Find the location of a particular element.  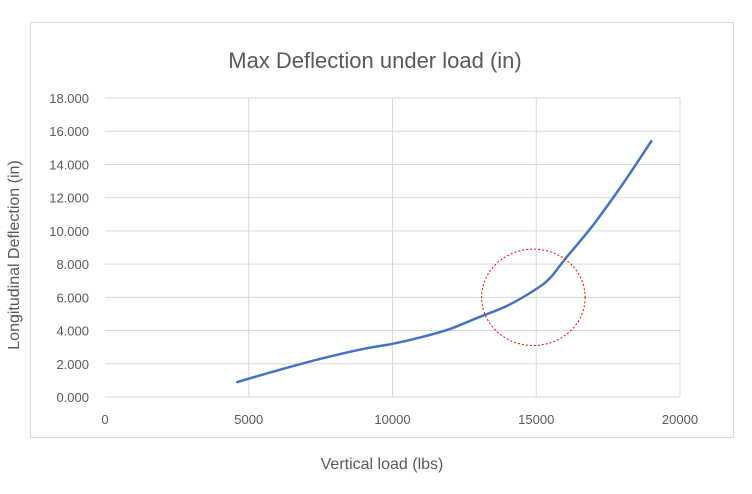

y-tick-label: 2.000 is located at coordinates (72, 364).